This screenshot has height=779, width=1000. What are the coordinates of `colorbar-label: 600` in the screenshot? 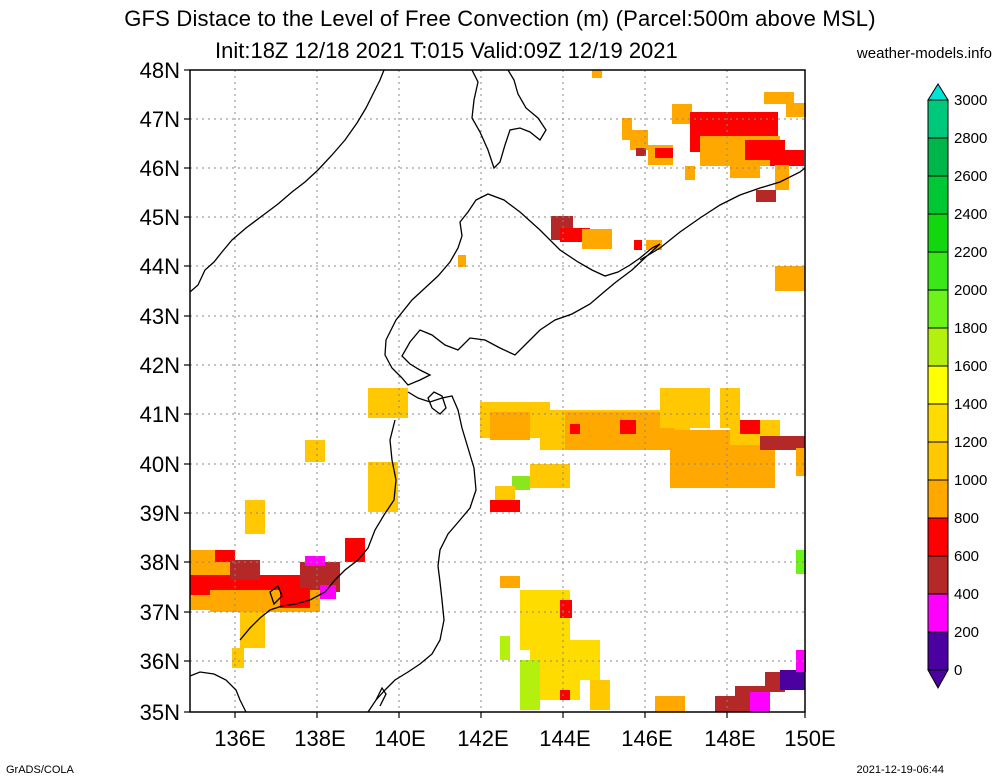 It's located at (966, 556).